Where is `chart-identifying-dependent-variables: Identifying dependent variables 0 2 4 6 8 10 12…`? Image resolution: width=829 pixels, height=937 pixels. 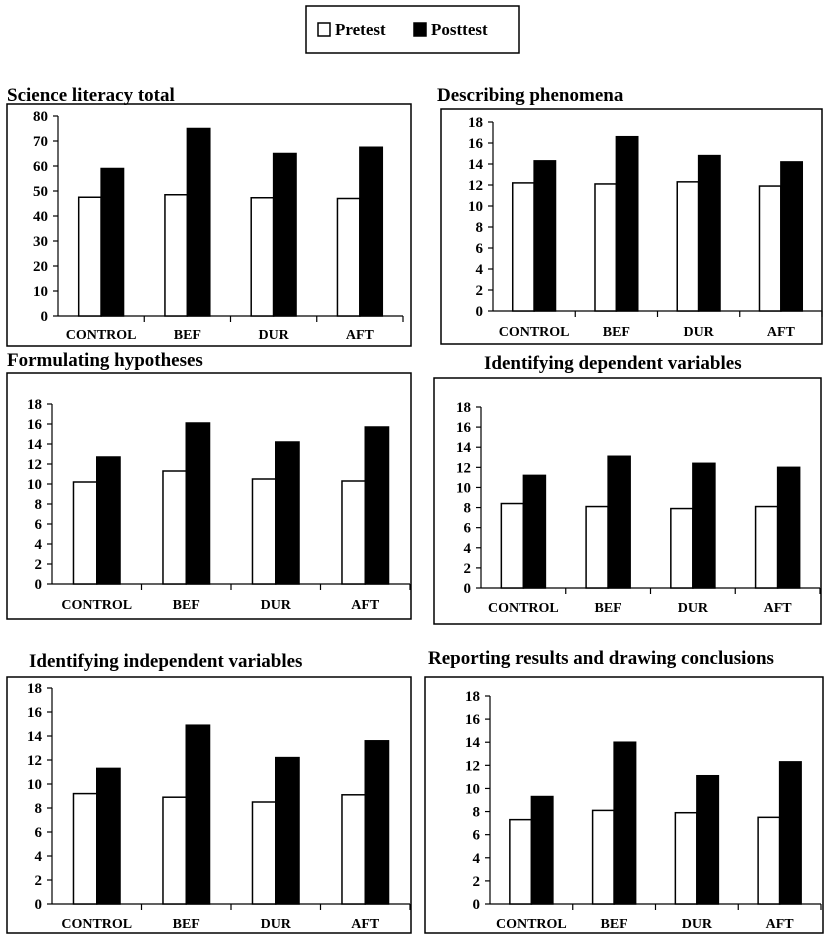 chart-identifying-dependent-variables: Identifying dependent variables 0 2 4 6 8 10 12… is located at coordinates (627, 489).